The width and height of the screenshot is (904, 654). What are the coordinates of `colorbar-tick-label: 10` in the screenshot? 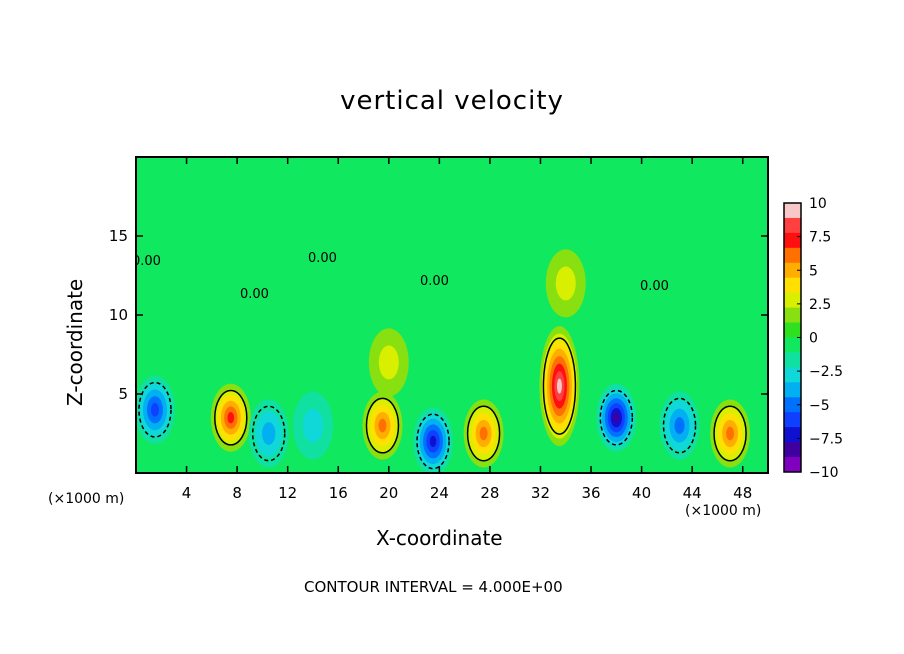 It's located at (818, 204).